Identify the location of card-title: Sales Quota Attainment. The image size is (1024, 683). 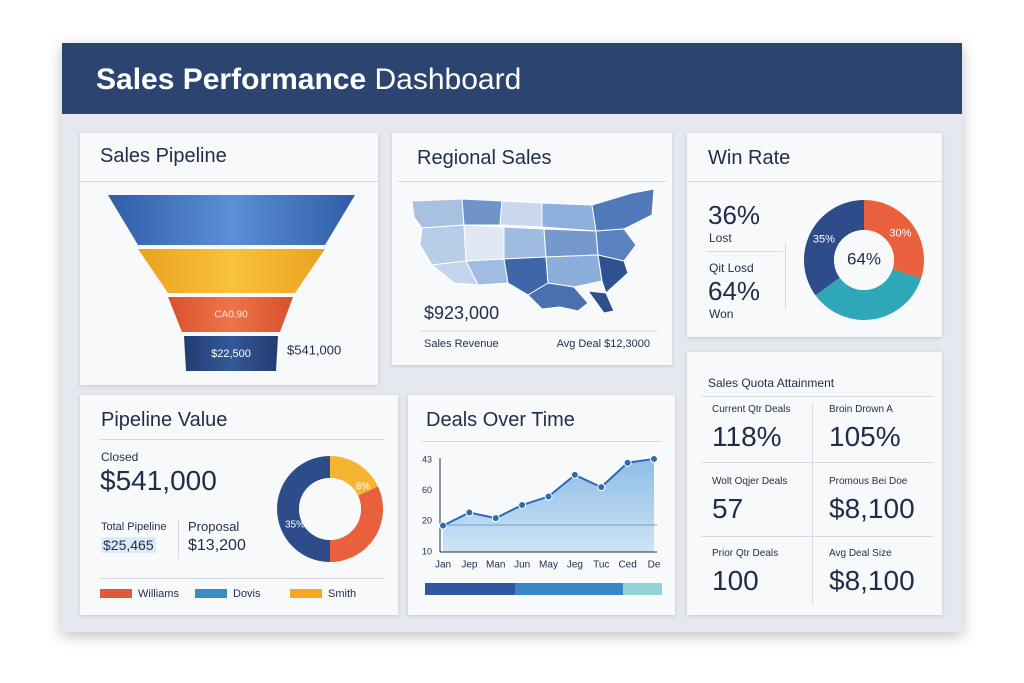
(771, 383).